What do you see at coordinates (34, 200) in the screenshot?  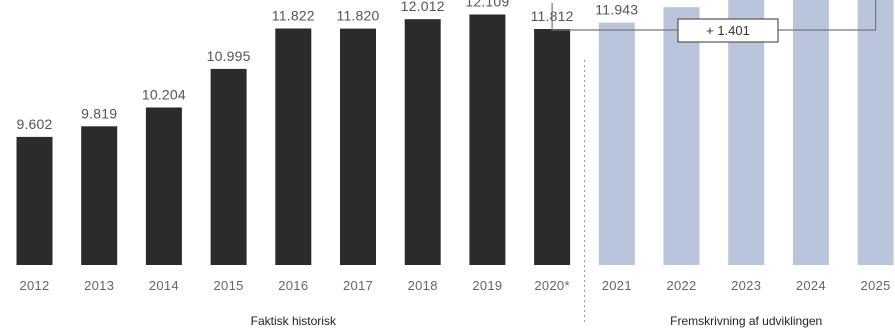 I see `bar-2012` at bounding box center [34, 200].